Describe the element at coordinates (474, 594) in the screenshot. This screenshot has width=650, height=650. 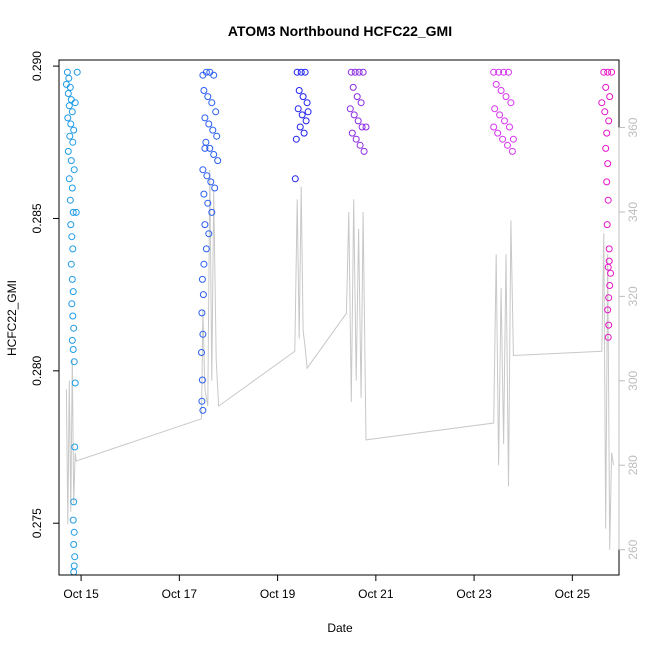
I see `x-tick-label: Oct 23` at that location.